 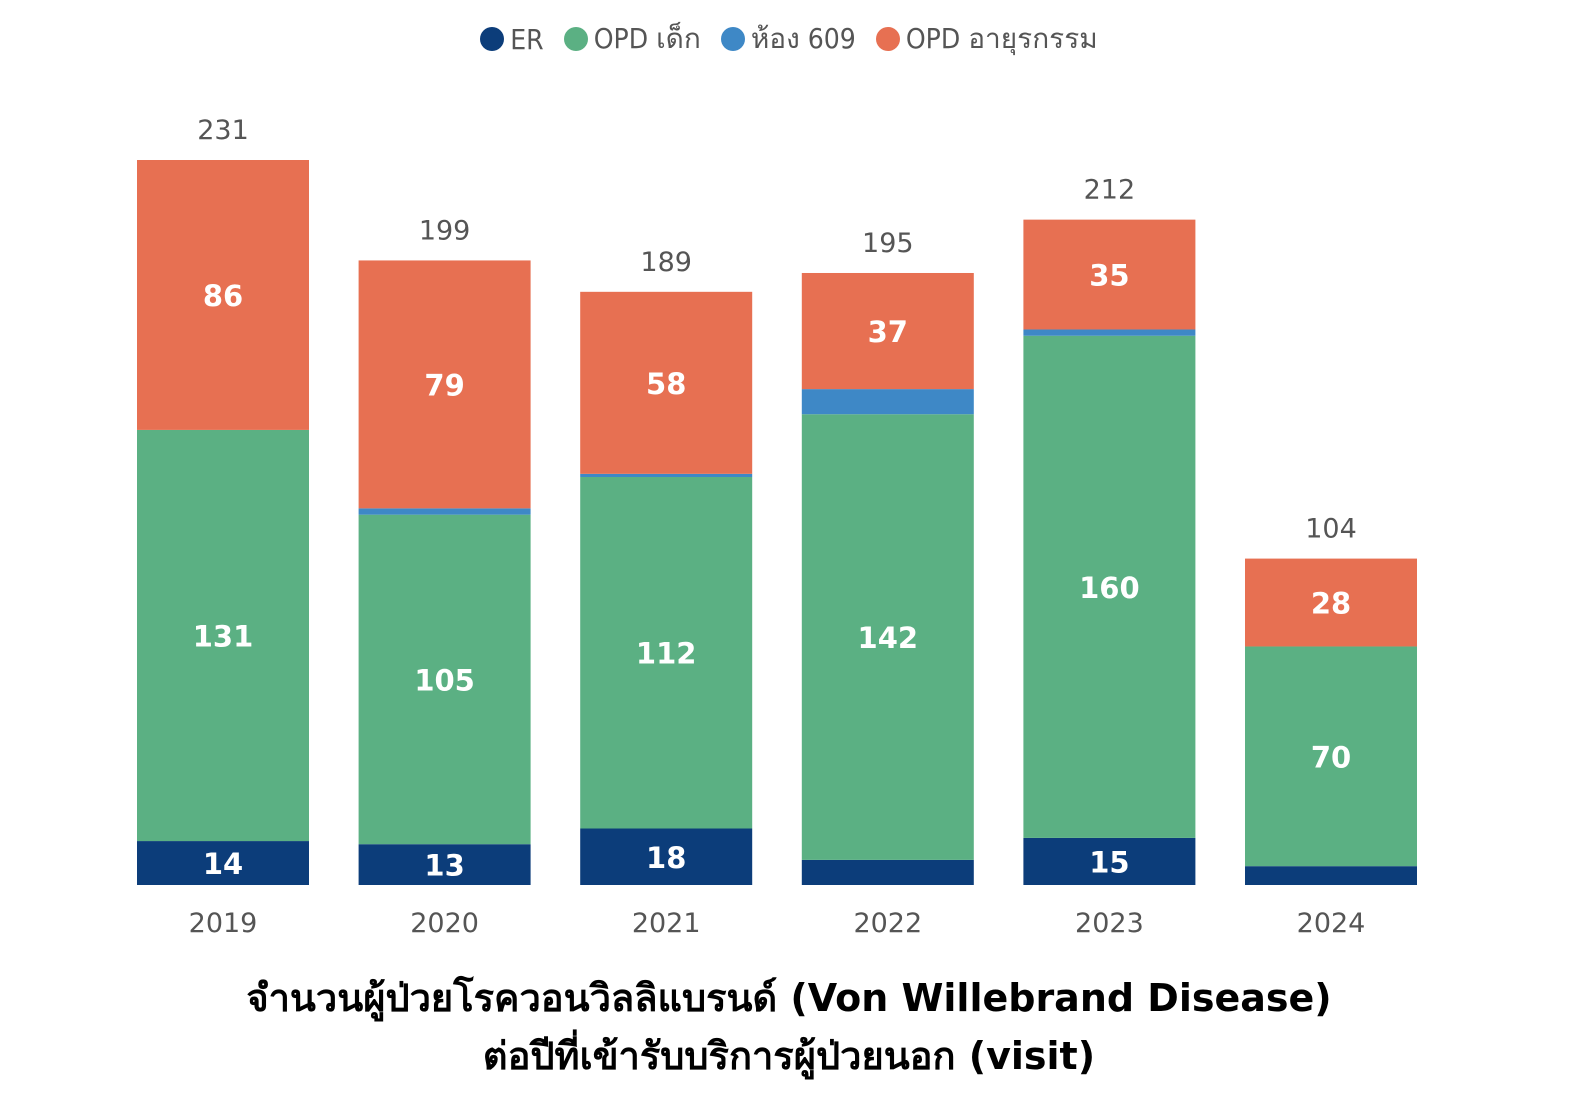 What do you see at coordinates (1109, 923) in the screenshot?
I see `x-tick-label: 2023` at bounding box center [1109, 923].